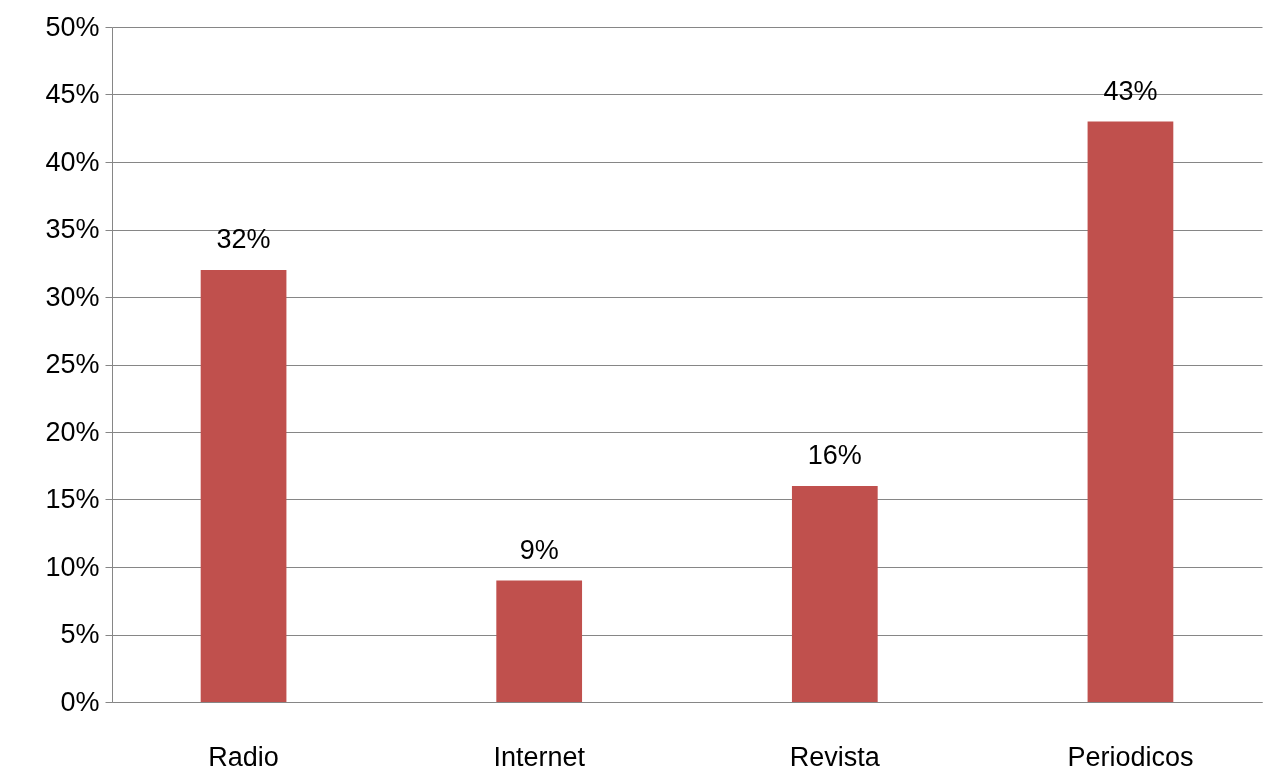  I want to click on x-tick-label: Revista, so click(835, 756).